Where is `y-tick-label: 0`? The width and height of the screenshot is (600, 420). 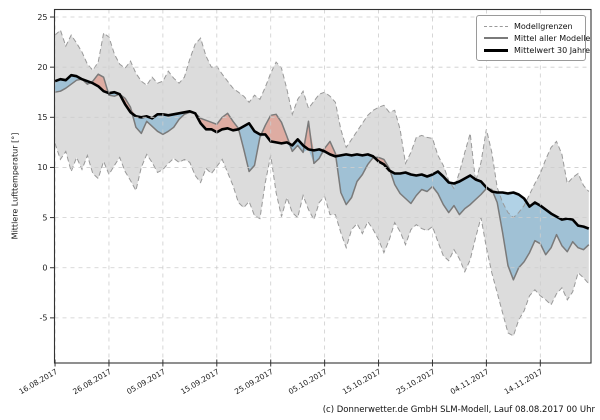 y-tick-label: 0 is located at coordinates (44, 268).